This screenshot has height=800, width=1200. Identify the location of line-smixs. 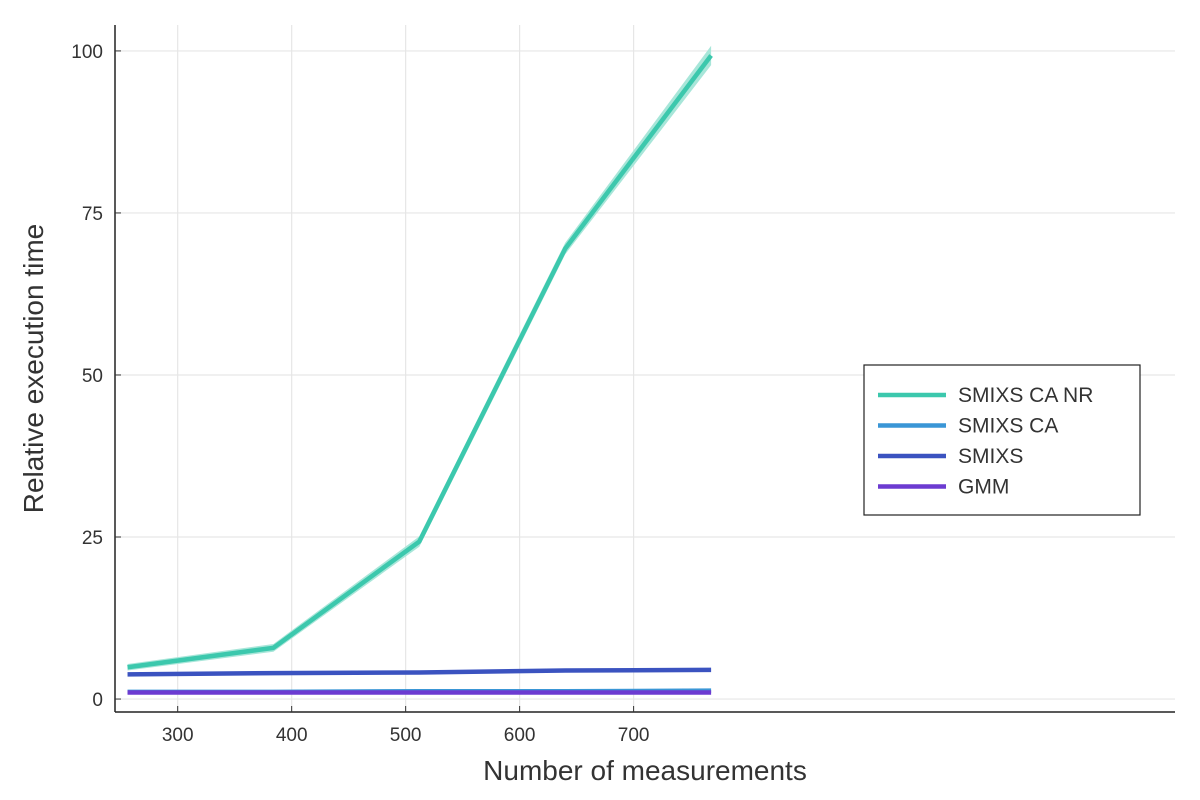
(419, 672).